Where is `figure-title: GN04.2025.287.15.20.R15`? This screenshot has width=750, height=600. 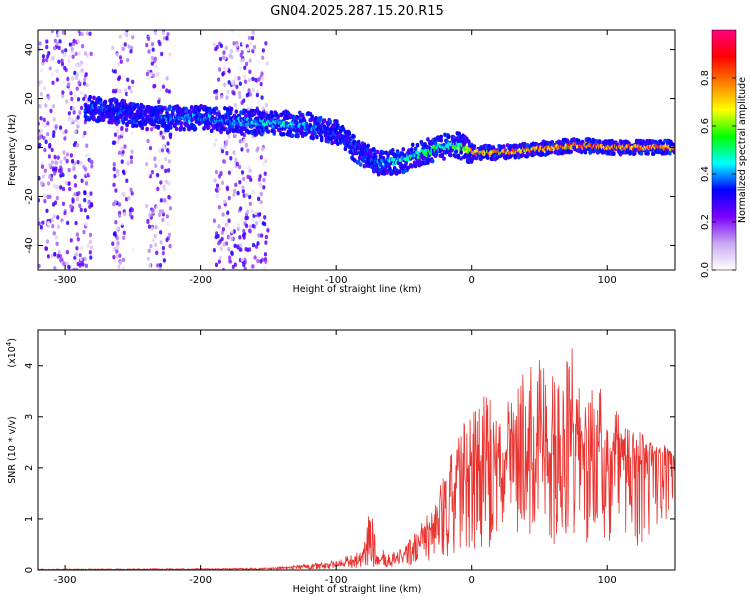 figure-title: GN04.2025.287.15.20.R15 is located at coordinates (357, 11).